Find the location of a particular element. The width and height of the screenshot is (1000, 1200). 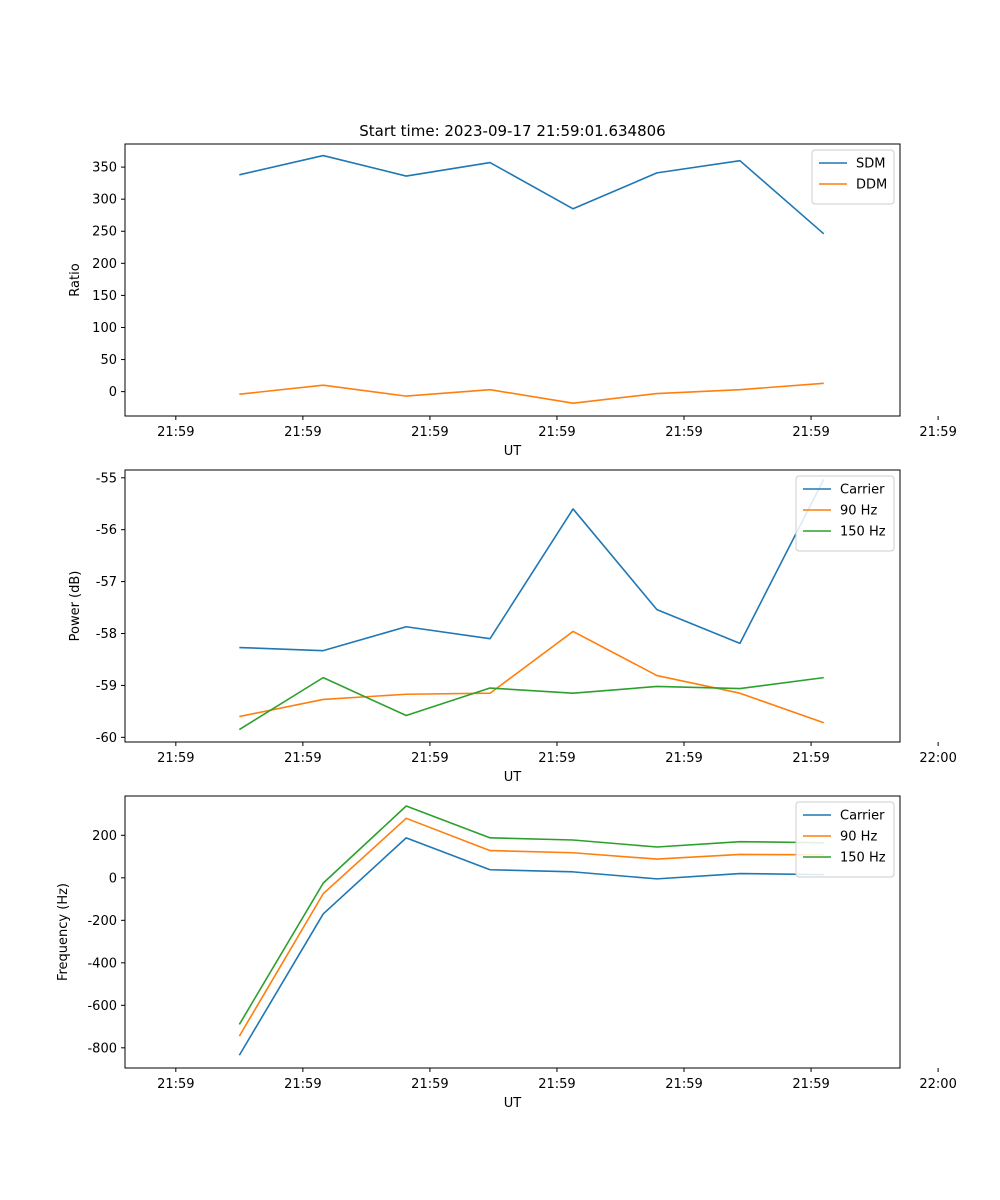

y-tick-label: -400 is located at coordinates (102, 963).